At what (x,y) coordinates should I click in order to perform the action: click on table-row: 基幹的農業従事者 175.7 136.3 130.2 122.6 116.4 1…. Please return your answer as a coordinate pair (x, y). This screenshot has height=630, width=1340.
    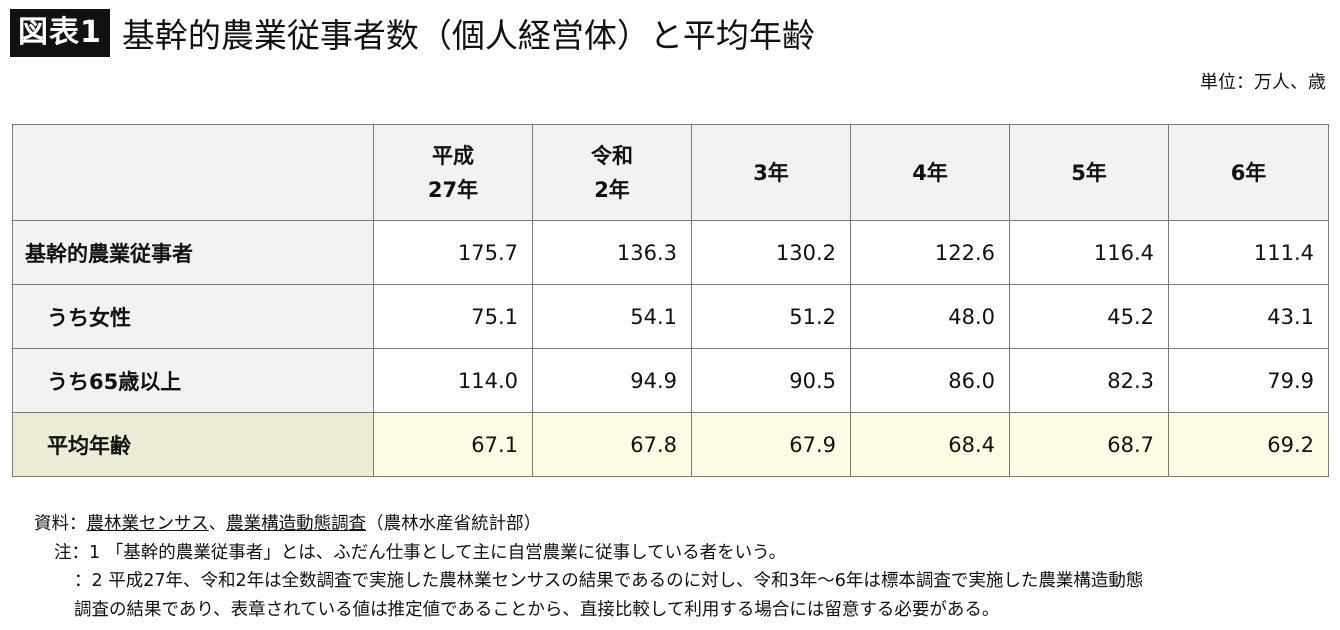
    Looking at the image, I should click on (670, 252).